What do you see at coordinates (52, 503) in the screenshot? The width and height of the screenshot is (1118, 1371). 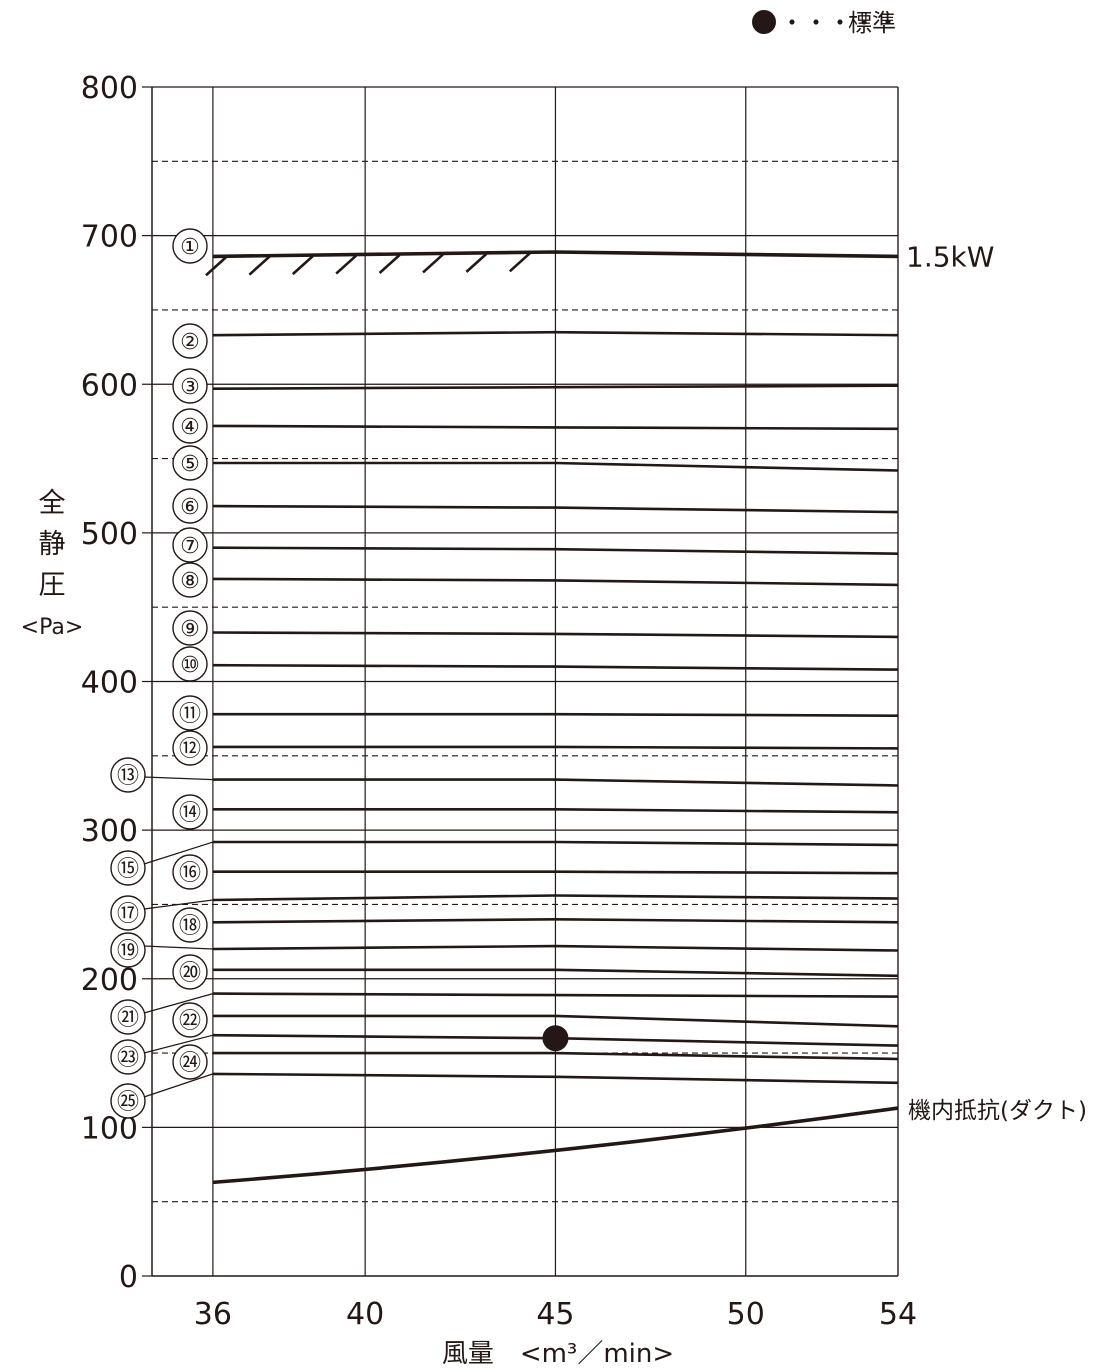 I see `y-axis-title-part-0: 全` at bounding box center [52, 503].